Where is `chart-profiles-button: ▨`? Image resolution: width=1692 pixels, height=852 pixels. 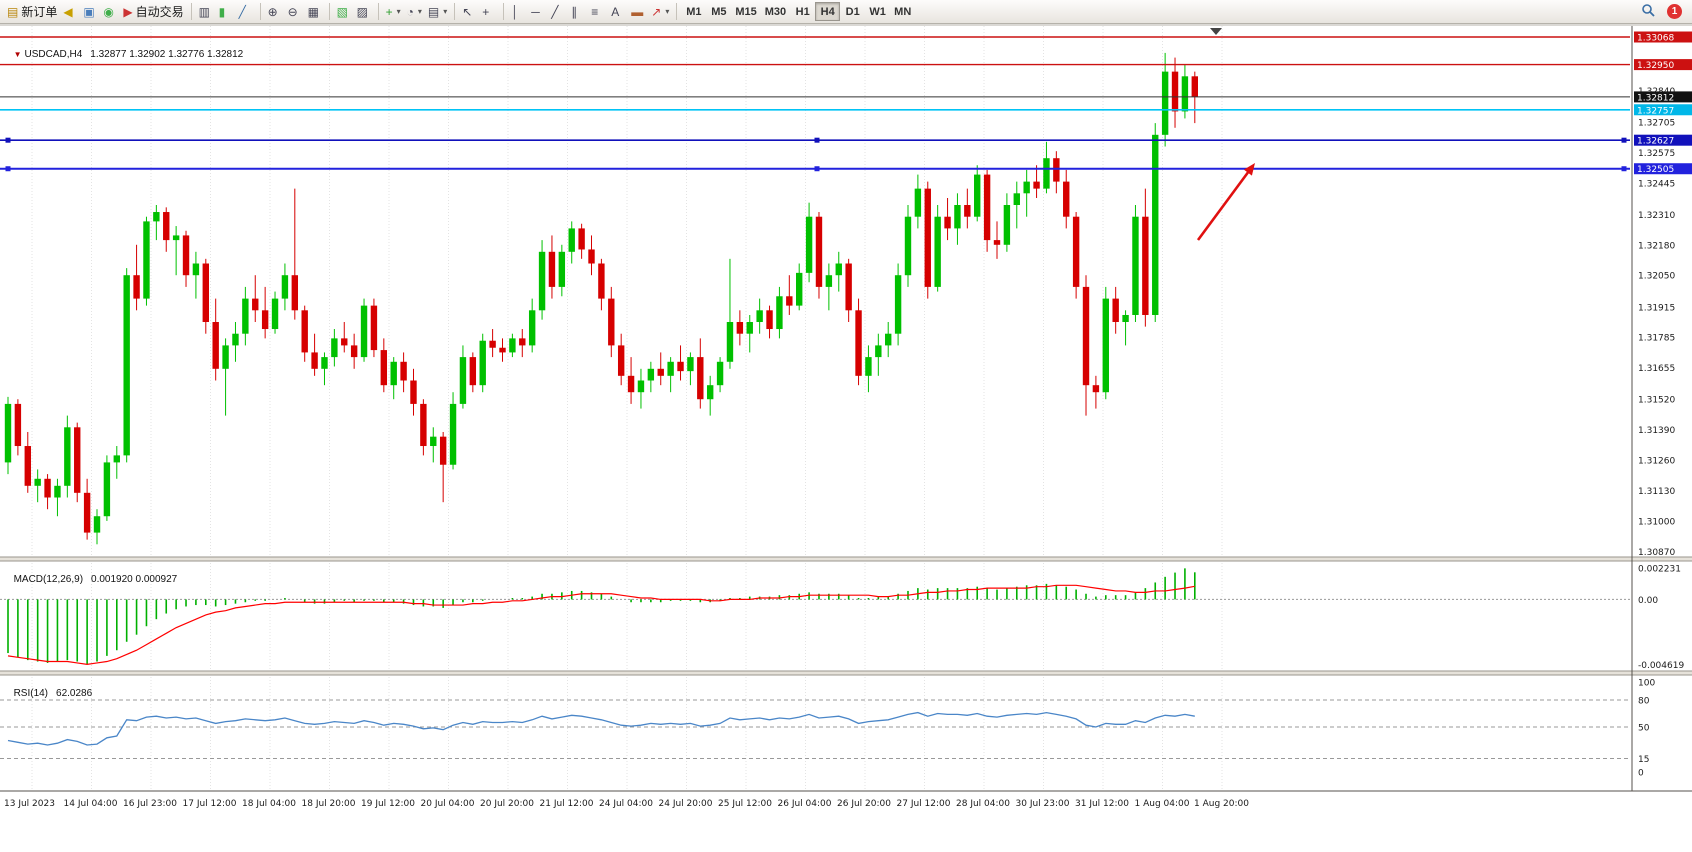
chart-profiles-button: ▨ is located at coordinates (364, 12).